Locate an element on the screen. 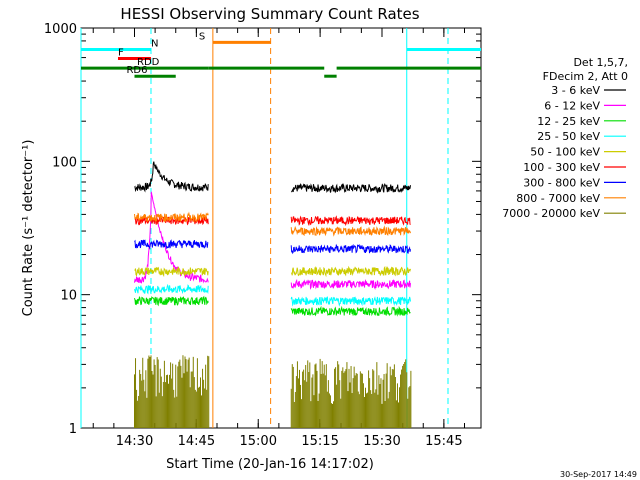  x-tick-label: 15:15 is located at coordinates (319, 441).